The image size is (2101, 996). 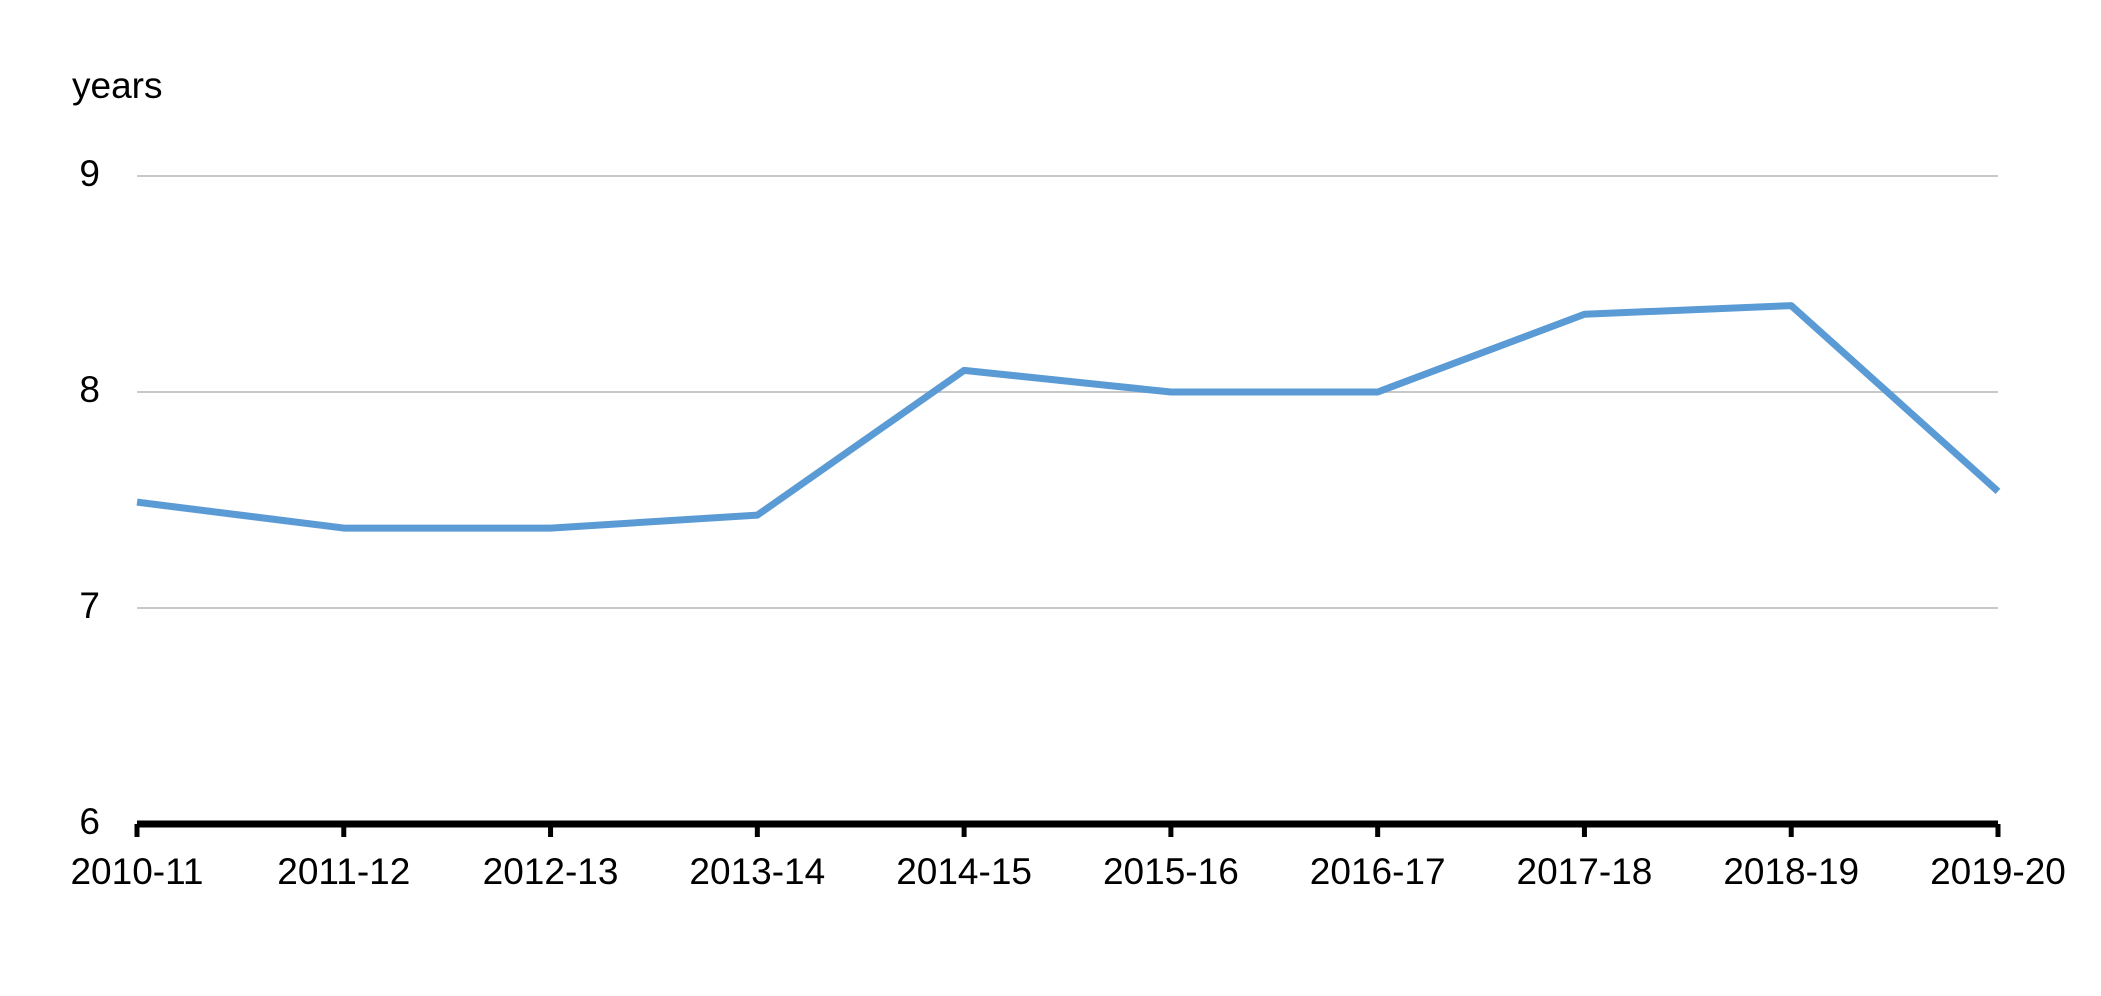 What do you see at coordinates (1791, 871) in the screenshot?
I see `x-tick-label: 2018-19` at bounding box center [1791, 871].